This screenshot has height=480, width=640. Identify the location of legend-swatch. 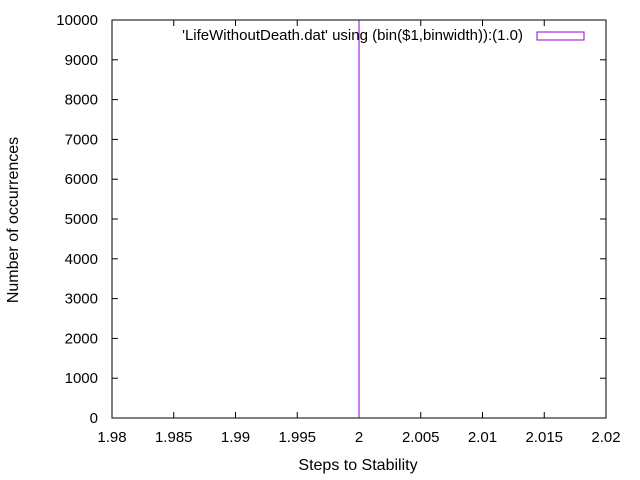
(560, 36).